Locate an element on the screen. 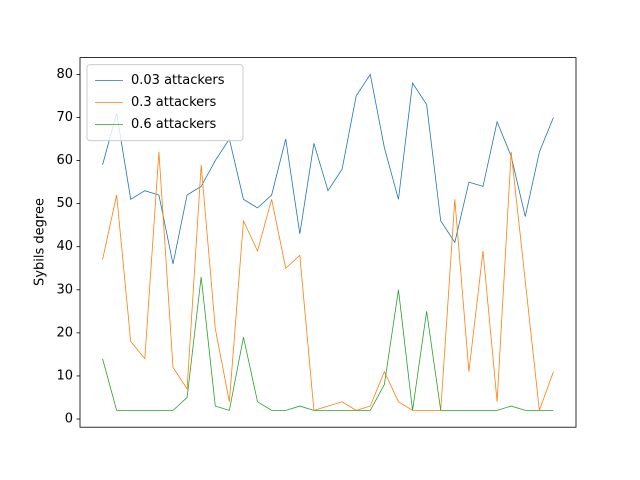 This screenshot has height=480, width=640. y-tick-label: 60 is located at coordinates (64, 160).